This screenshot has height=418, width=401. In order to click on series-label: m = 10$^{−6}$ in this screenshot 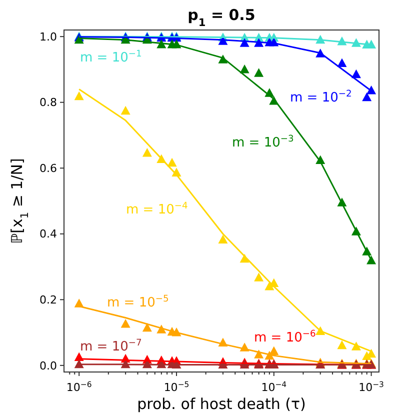, I will do `click(285, 338)`.